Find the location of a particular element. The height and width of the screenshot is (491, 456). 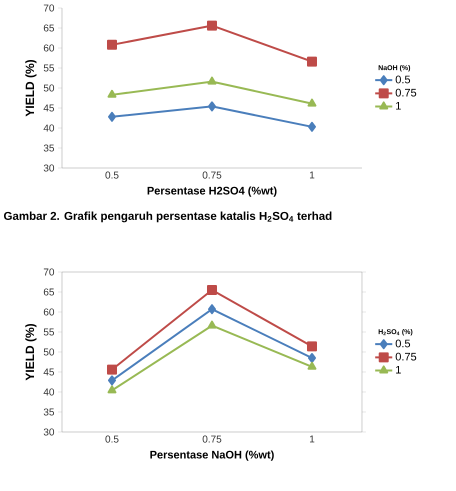

text: Gambar 2. Grafik pengaruh persentase katalis H$_{2}$SO$_{4}$ terhad is located at coordinates (168, 217).